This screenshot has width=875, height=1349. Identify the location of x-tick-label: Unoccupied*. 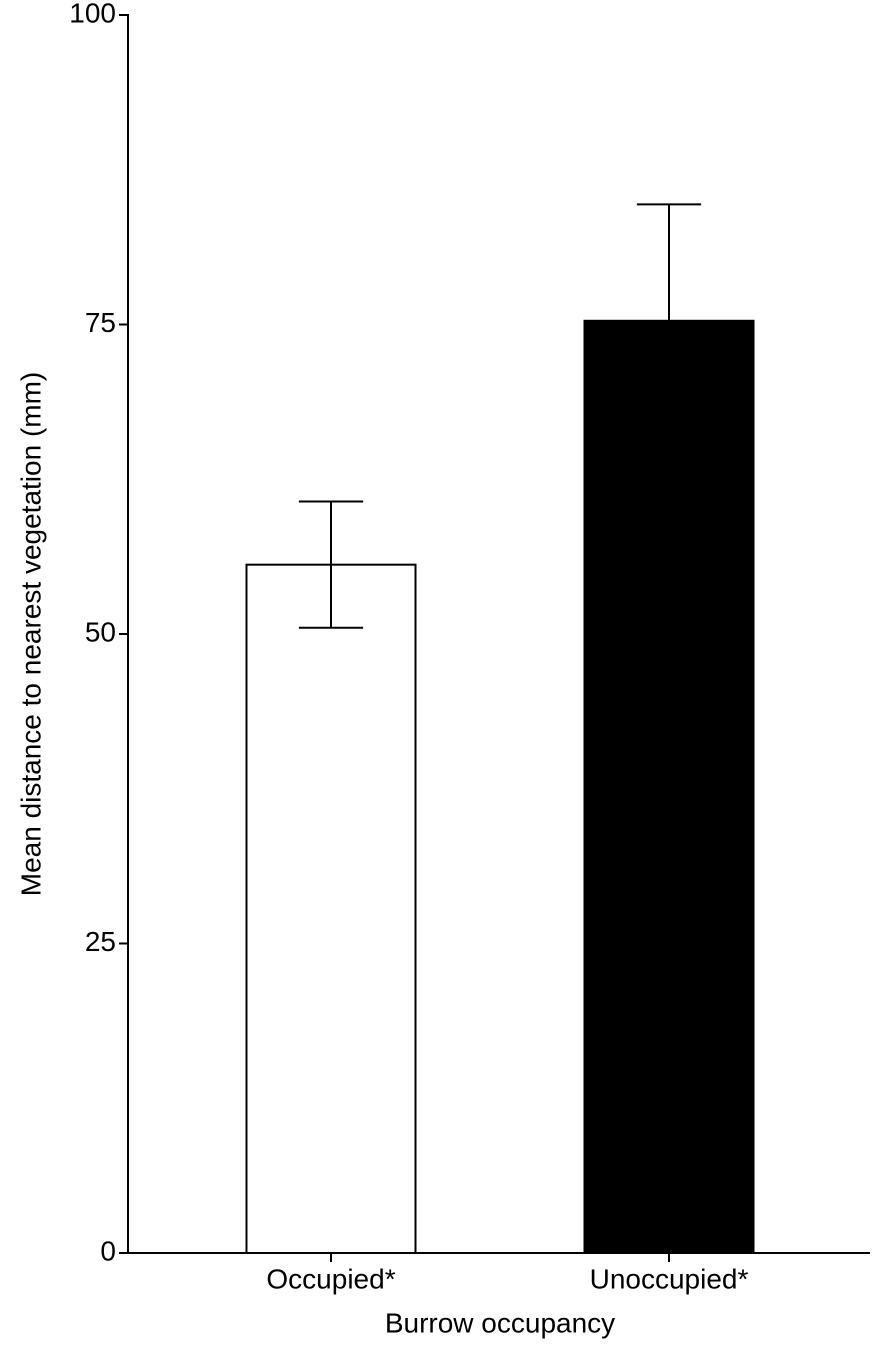
(669, 1278).